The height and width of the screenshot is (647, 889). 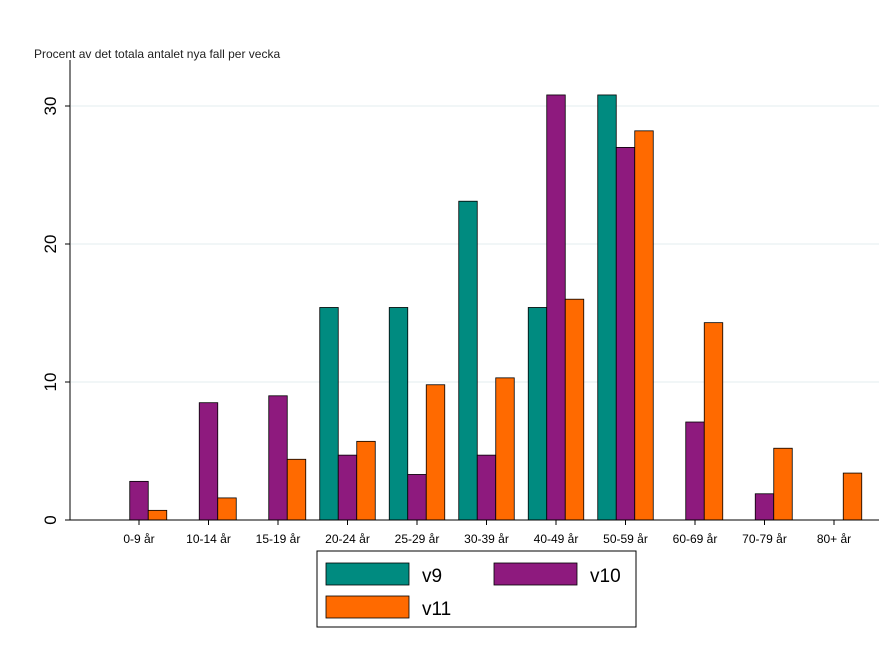 I want to click on x-tick-label: 10-14 år, so click(x=208, y=539).